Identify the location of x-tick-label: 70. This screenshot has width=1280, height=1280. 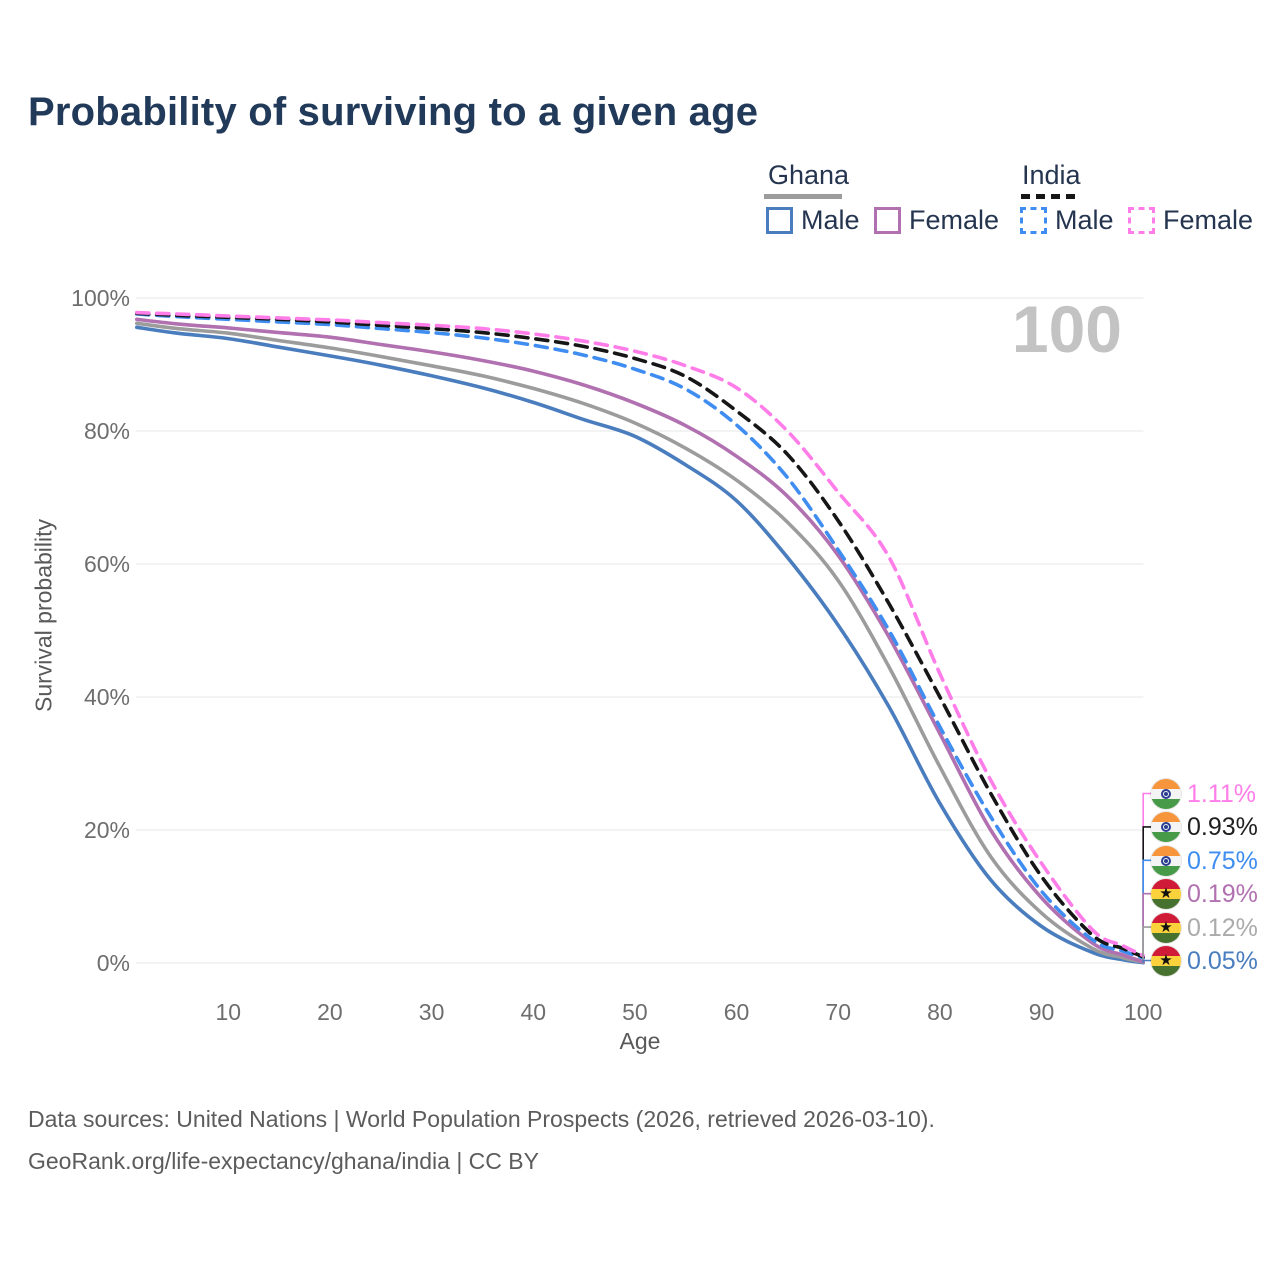
(838, 1012).